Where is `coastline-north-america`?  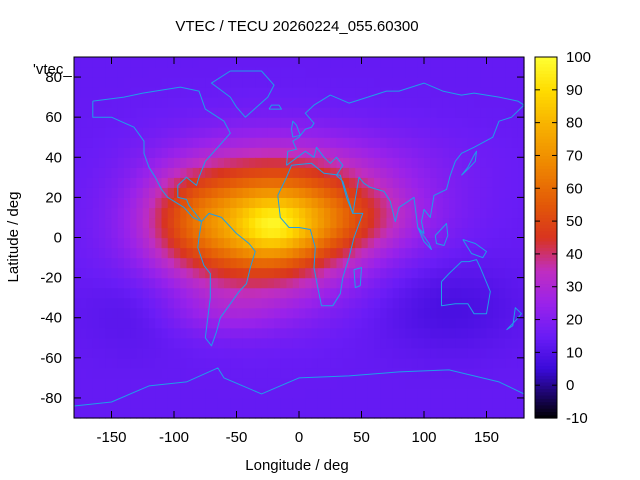
coastline-north-america is located at coordinates (161, 154).